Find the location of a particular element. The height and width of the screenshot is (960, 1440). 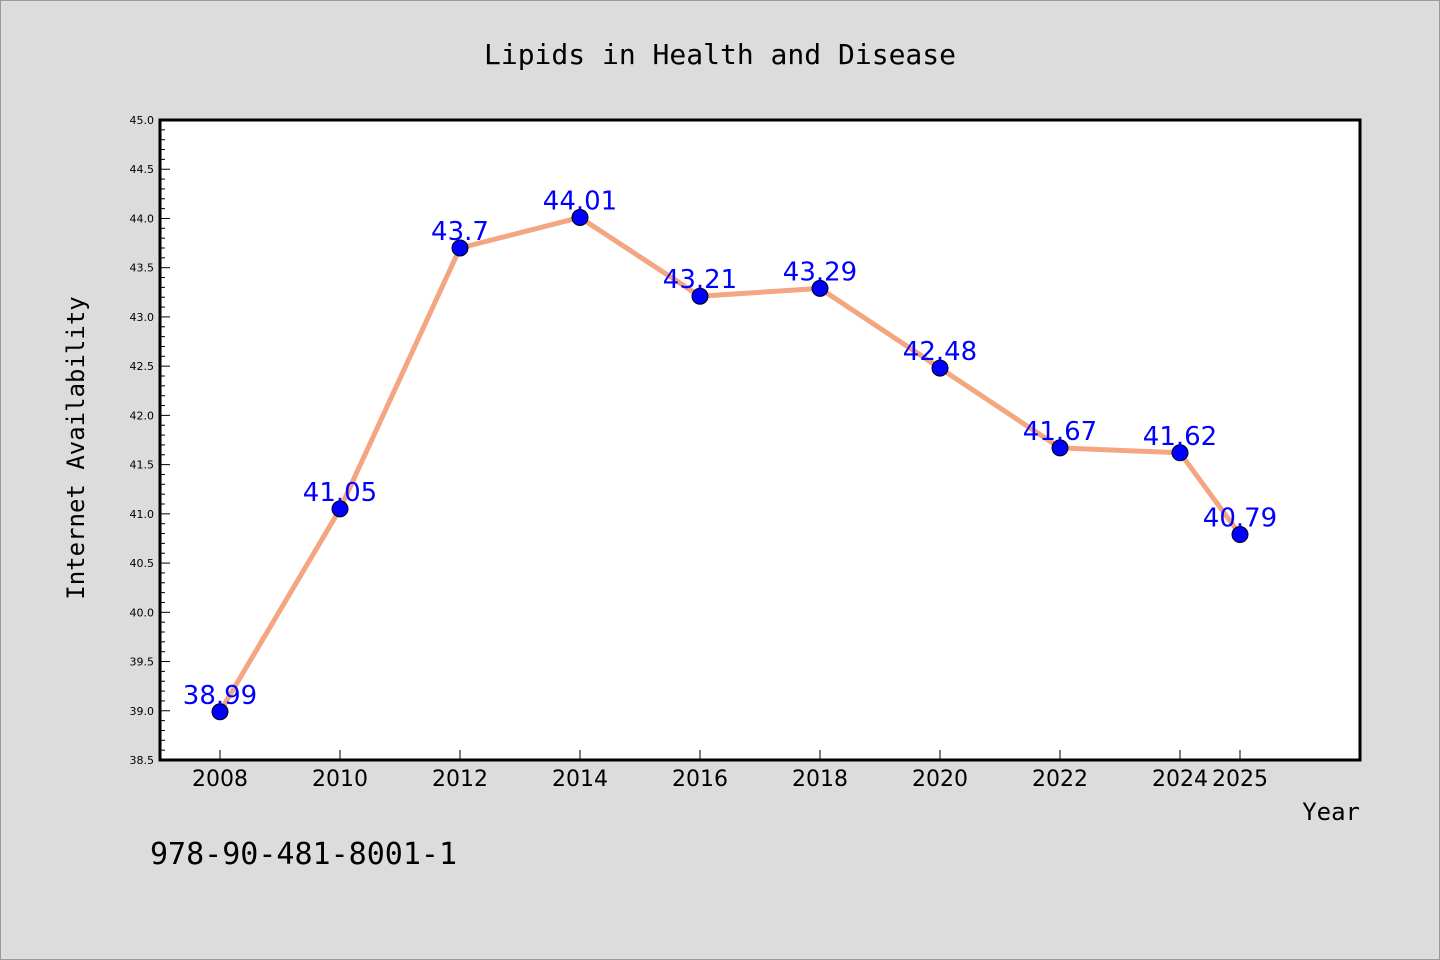

y-tick-label: 43.5 is located at coordinates (142, 268).